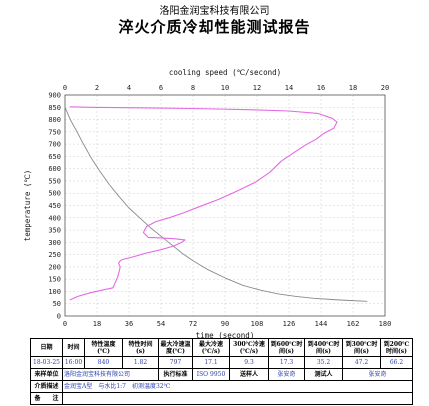 The height and width of the screenshot is (406, 429). Describe the element at coordinates (225, 324) in the screenshot. I see `x-tick-label: 90` at that location.